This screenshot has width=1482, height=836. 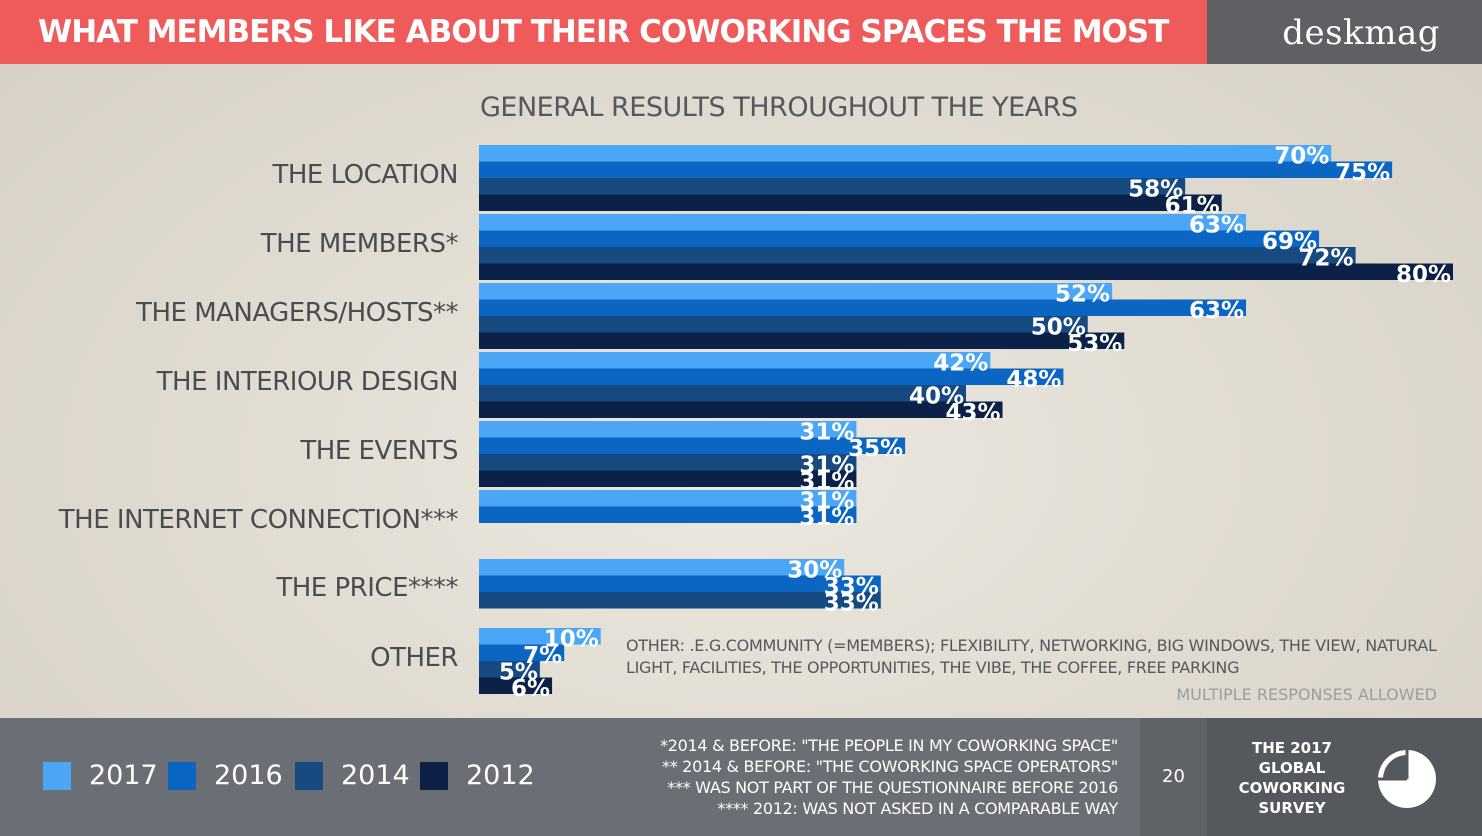 What do you see at coordinates (414, 658) in the screenshot?
I see `category-label: OTHER` at bounding box center [414, 658].